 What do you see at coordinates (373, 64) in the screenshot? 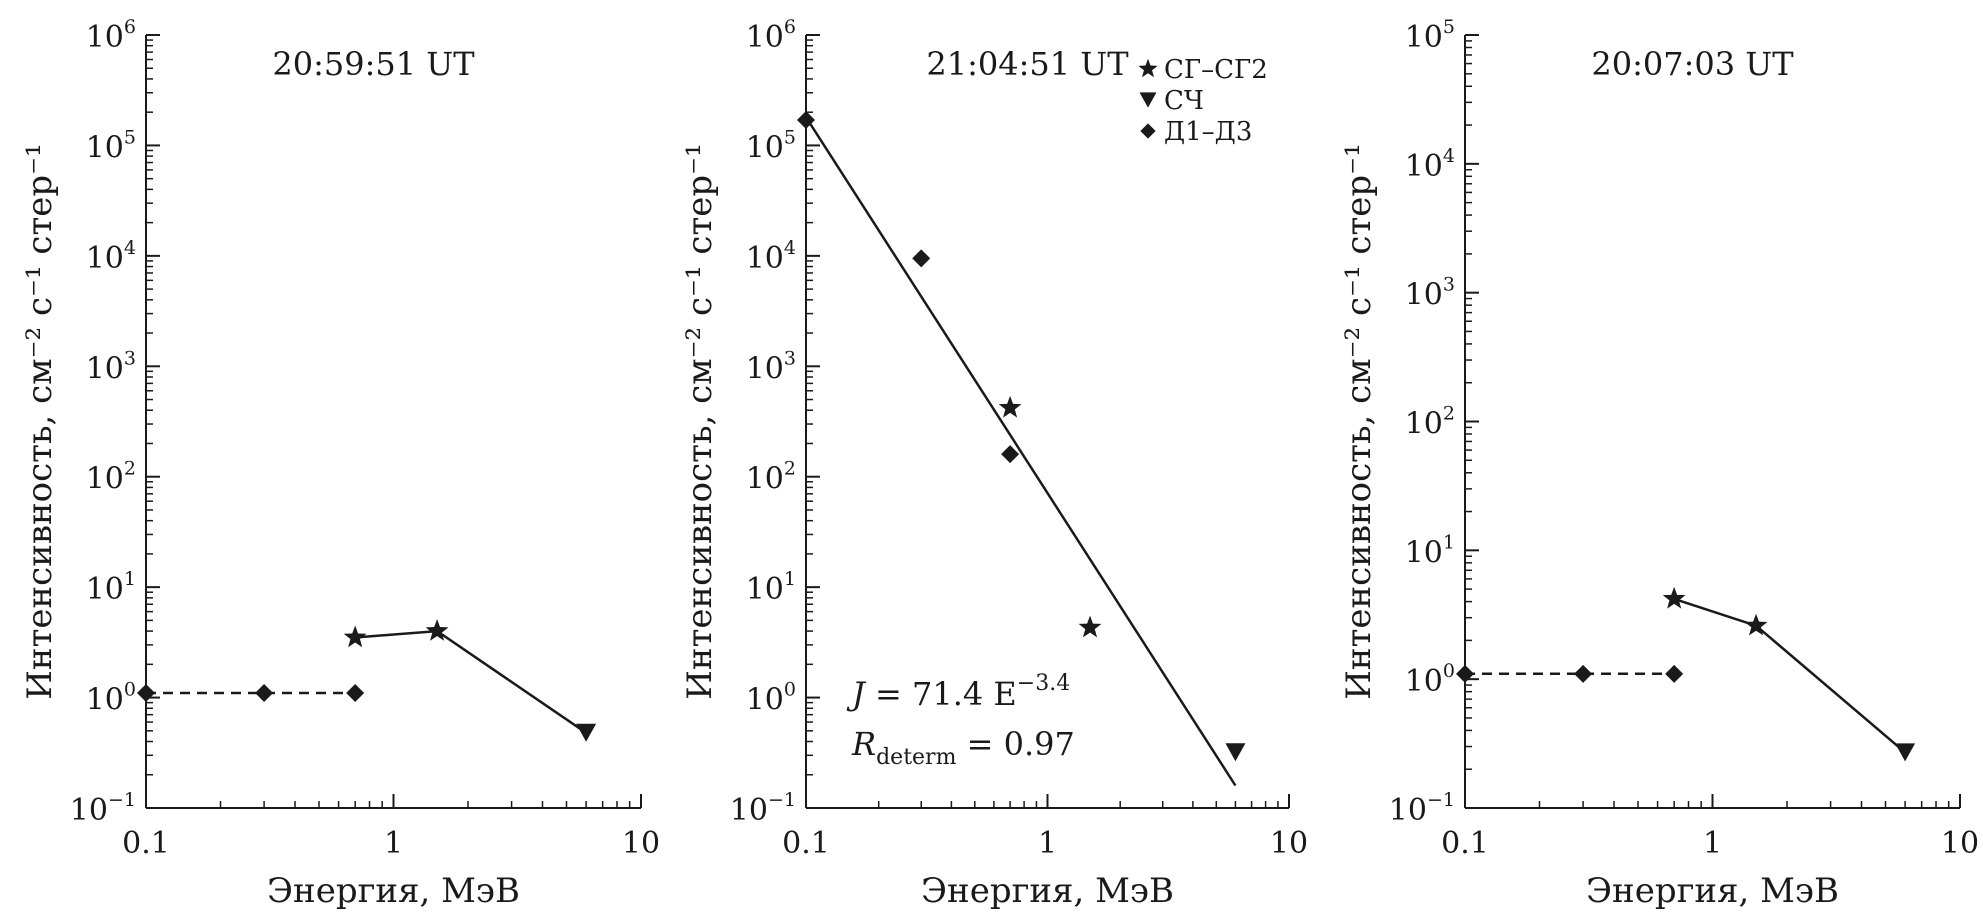
I see `panel-title: 20:59:51 UT` at bounding box center [373, 64].